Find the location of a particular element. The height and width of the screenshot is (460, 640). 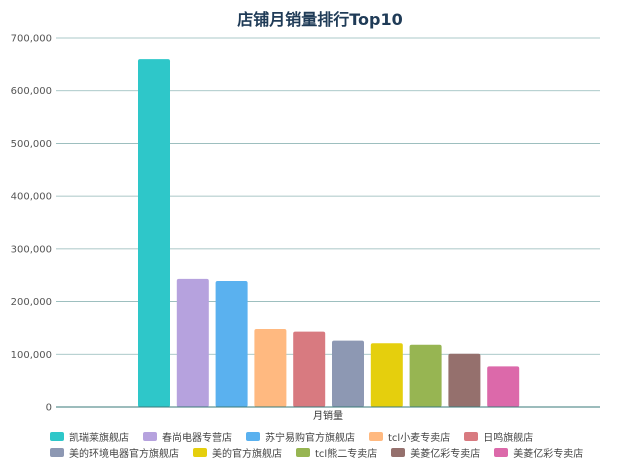

legend-item: 美的官方旗舰店 is located at coordinates (237, 452).